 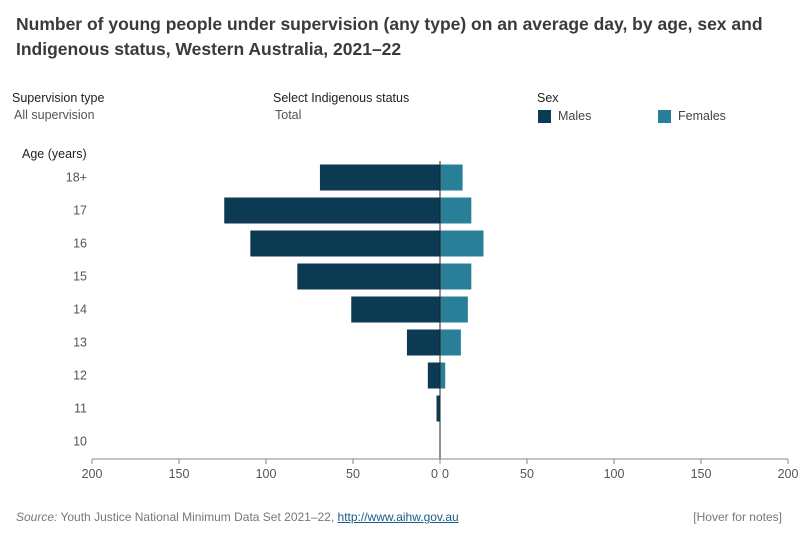 I want to click on y-axis-title: Age (years), so click(x=54, y=154).